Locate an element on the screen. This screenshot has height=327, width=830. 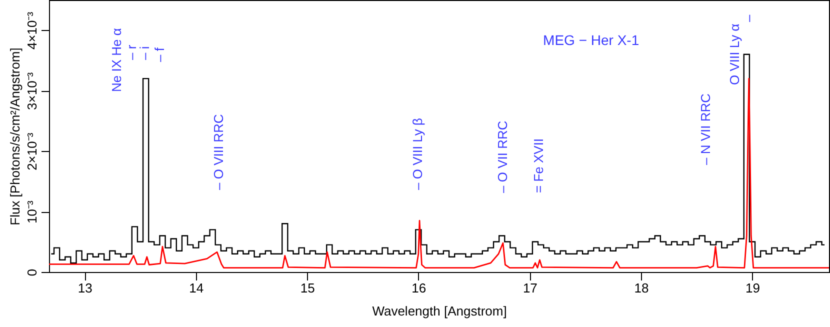
annotation: – f is located at coordinates (159, 54).